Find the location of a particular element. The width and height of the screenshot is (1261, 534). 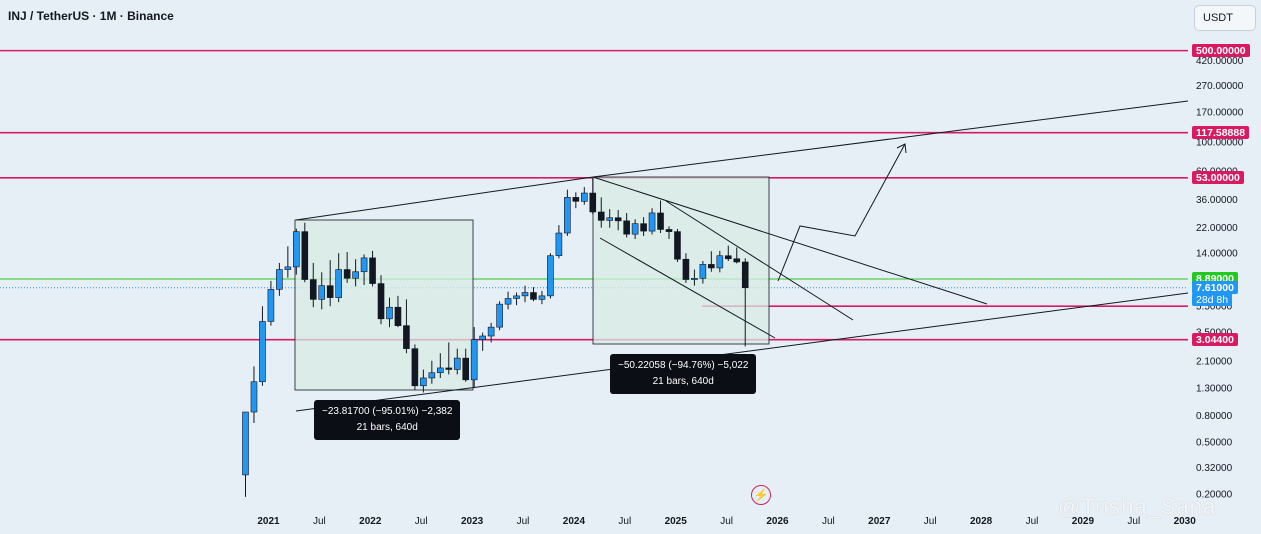

price-axis-label-13: 0.80000 is located at coordinates (1214, 416).